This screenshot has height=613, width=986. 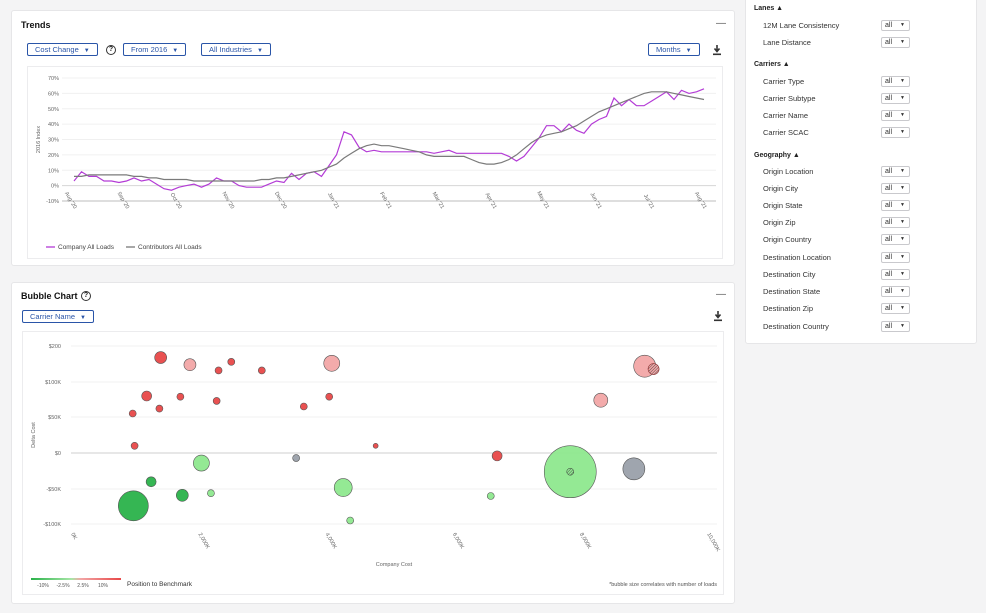 I want to click on filter-label: Destination Location, so click(x=797, y=257).